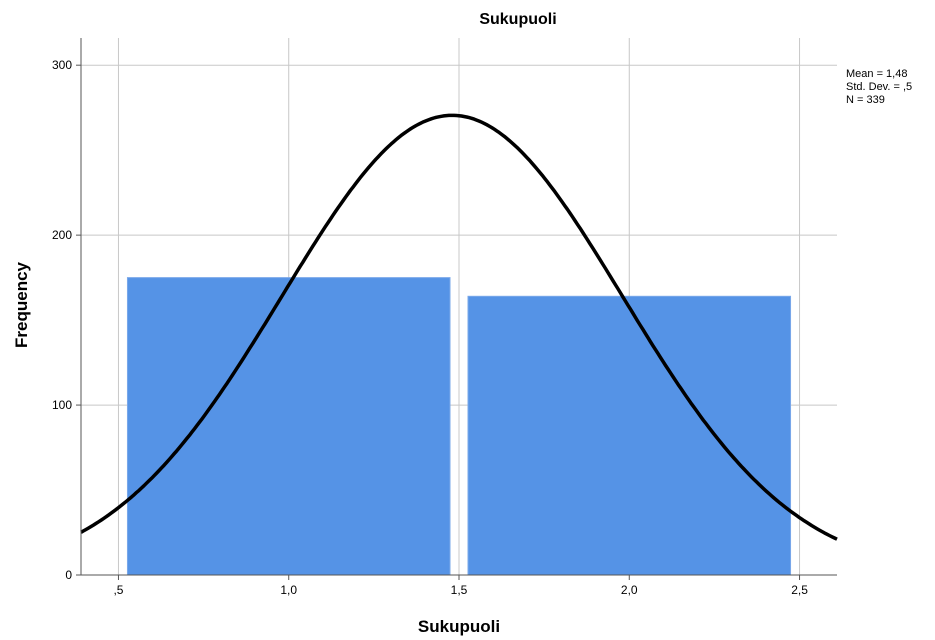  What do you see at coordinates (288, 590) in the screenshot?
I see `x-tick-label: 1,0` at bounding box center [288, 590].